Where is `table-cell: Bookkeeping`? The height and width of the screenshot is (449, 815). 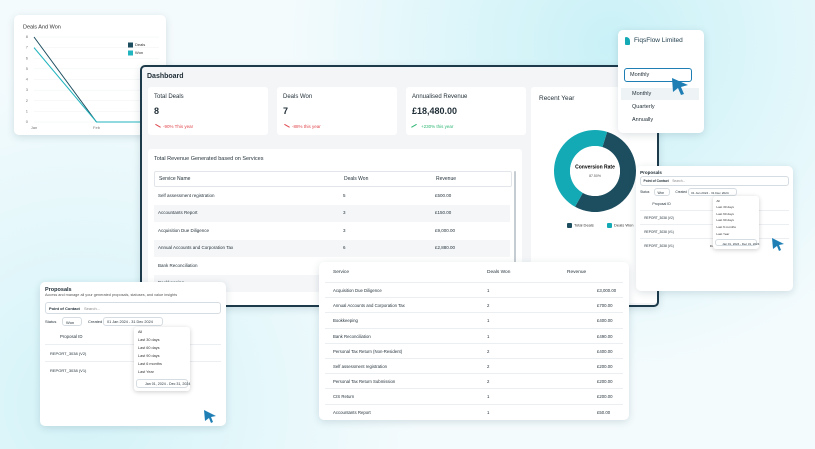
table-cell: Bookkeeping is located at coordinates (345, 321).